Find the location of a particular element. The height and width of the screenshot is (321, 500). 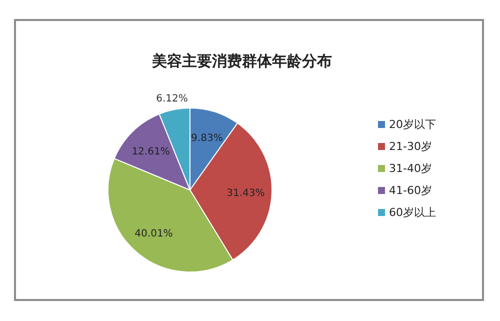

legend-label: 20岁以下 is located at coordinates (412, 124).